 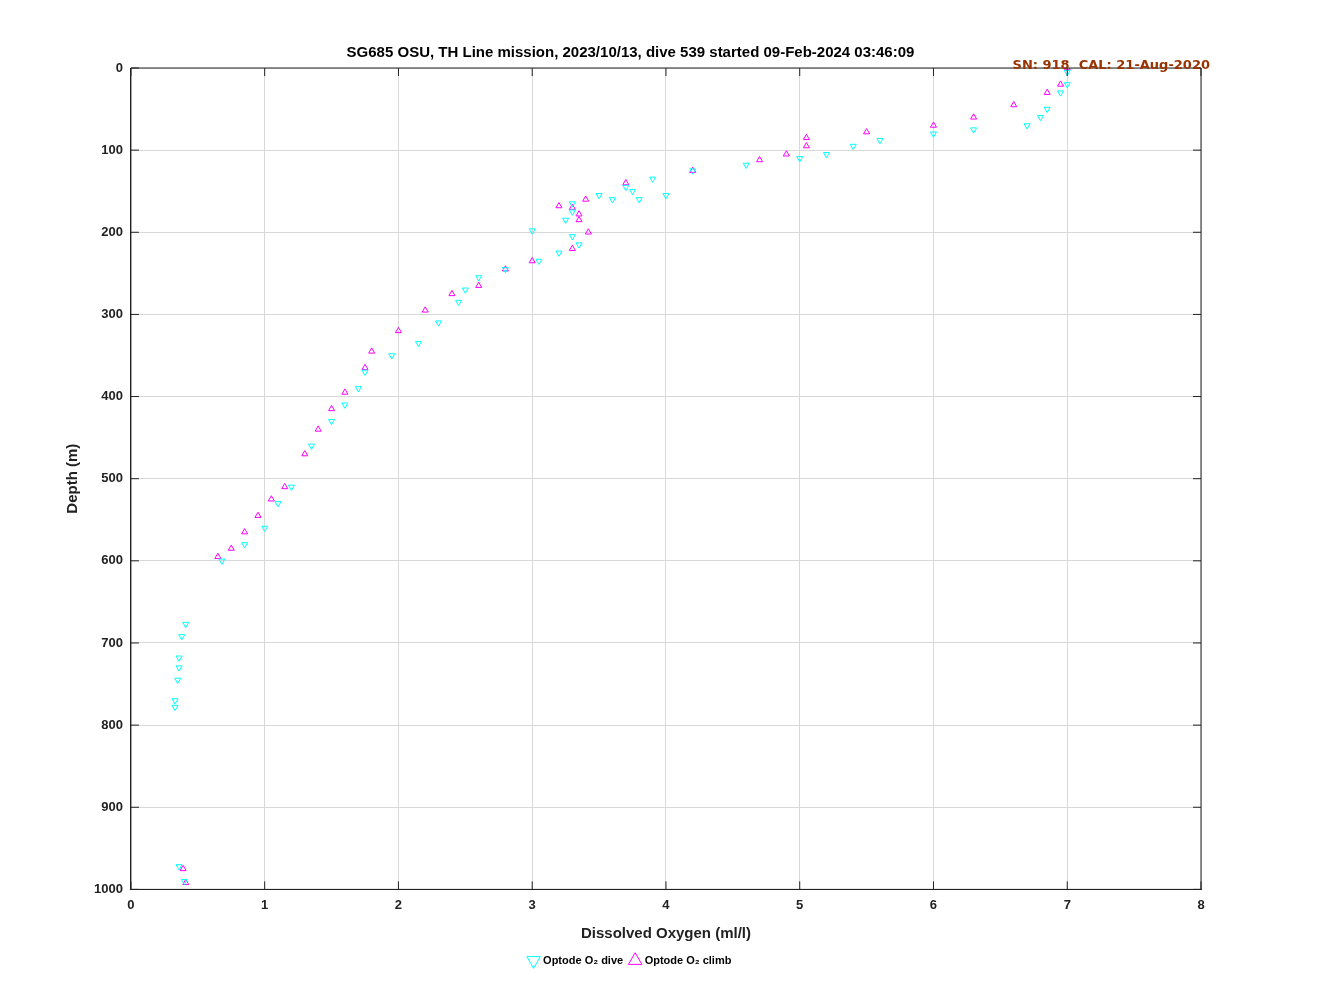 What do you see at coordinates (583, 959) in the screenshot?
I see `legend-label: Optode O₂ dive` at bounding box center [583, 959].